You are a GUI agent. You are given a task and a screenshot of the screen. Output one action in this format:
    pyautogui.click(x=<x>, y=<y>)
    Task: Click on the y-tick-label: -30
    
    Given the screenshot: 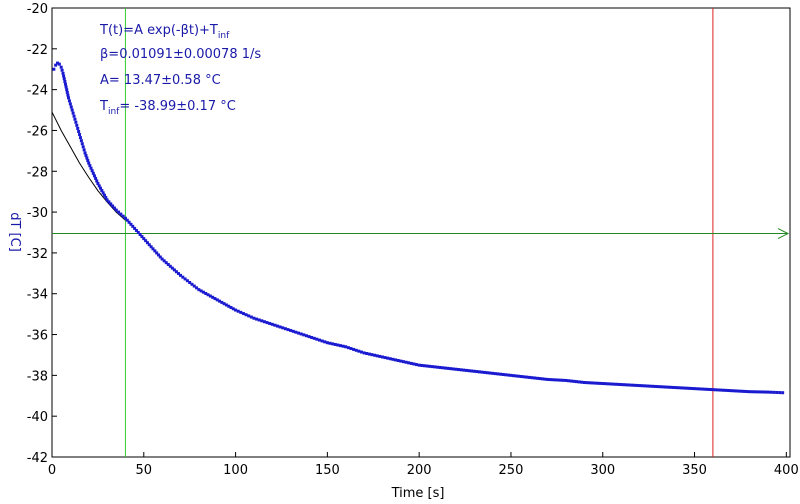 What is the action you would take?
    pyautogui.click(x=37, y=213)
    